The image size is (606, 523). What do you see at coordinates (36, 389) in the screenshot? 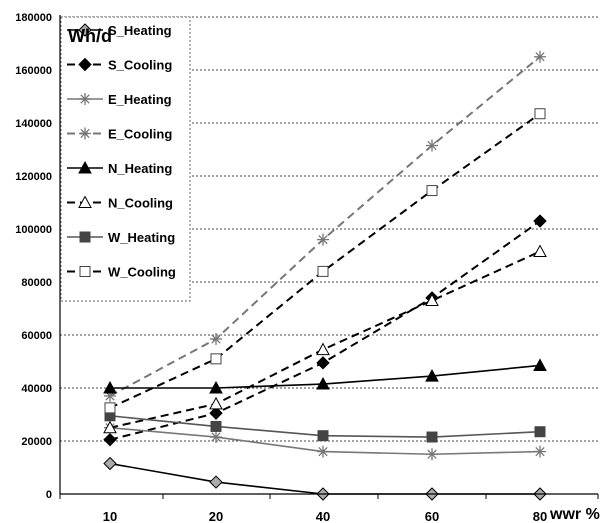
I see `y-tick-label: 40000` at bounding box center [36, 389].